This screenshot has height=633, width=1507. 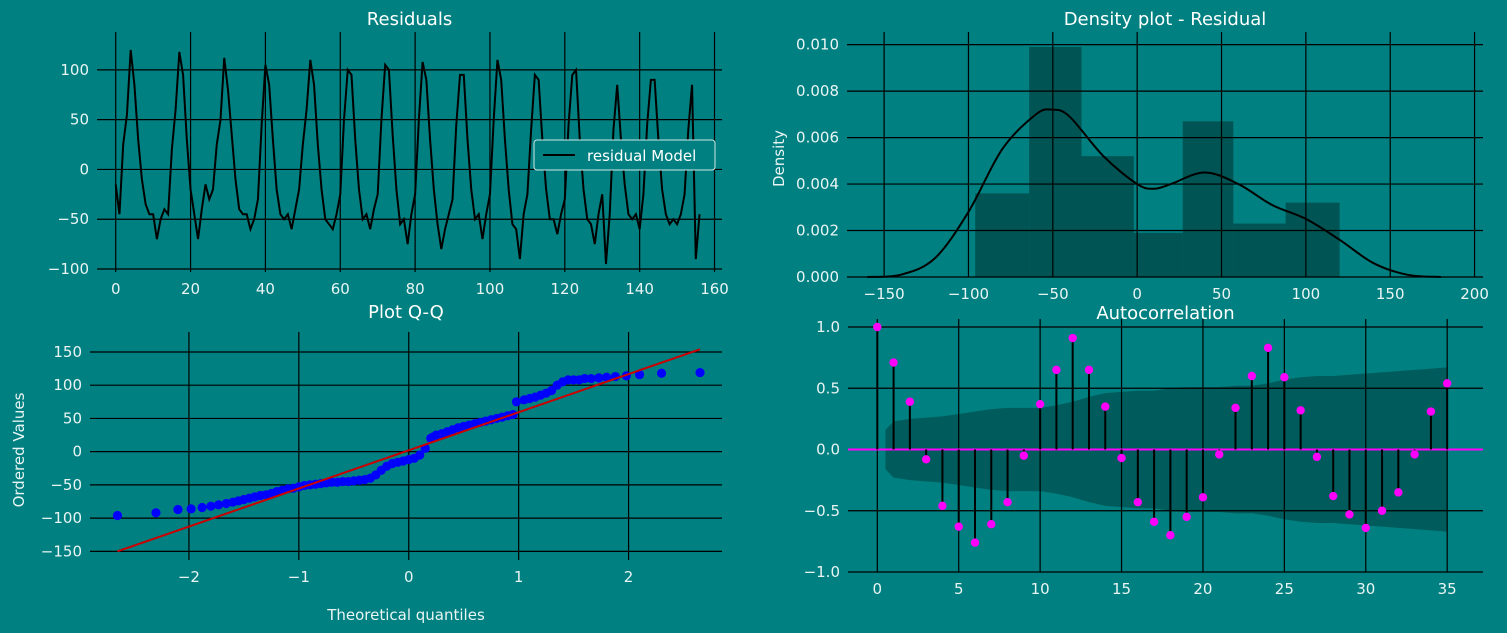 I want to click on acf-xtick-label: 5, so click(x=959, y=589).